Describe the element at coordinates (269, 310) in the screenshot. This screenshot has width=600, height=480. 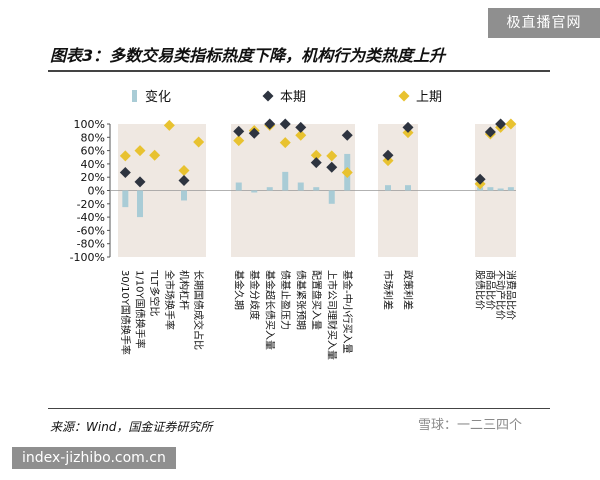
I see `x-category-label: 基金超长债买入量` at that location.